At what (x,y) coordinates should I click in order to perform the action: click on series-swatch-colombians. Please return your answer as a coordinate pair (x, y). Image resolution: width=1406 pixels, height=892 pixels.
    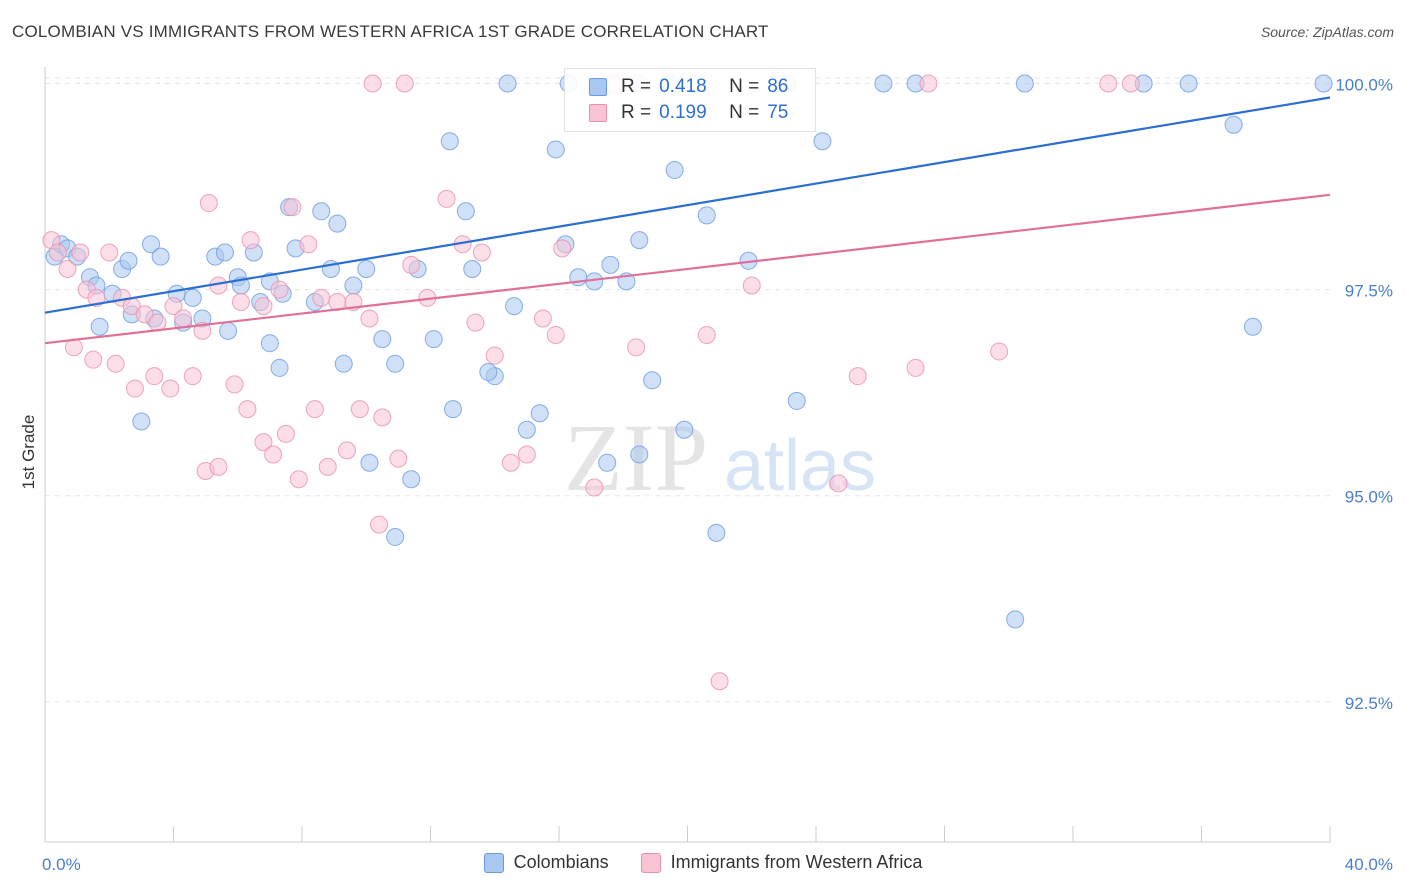
    Looking at the image, I should click on (493, 862).